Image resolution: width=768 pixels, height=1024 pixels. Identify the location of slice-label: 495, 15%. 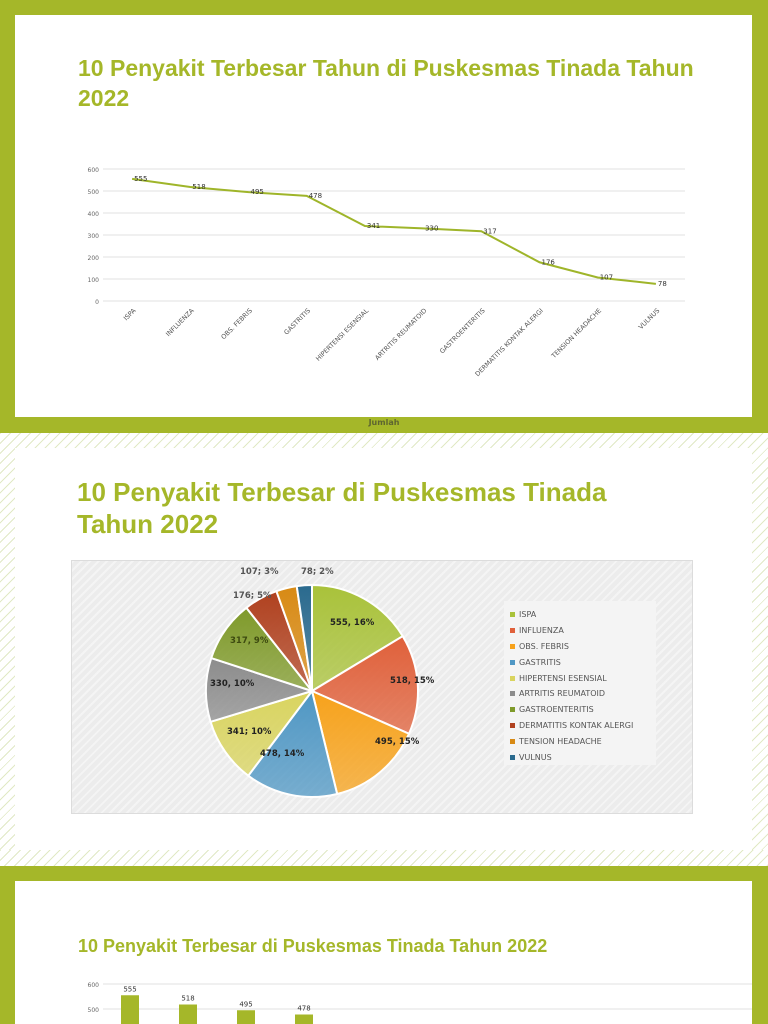
(397, 742).